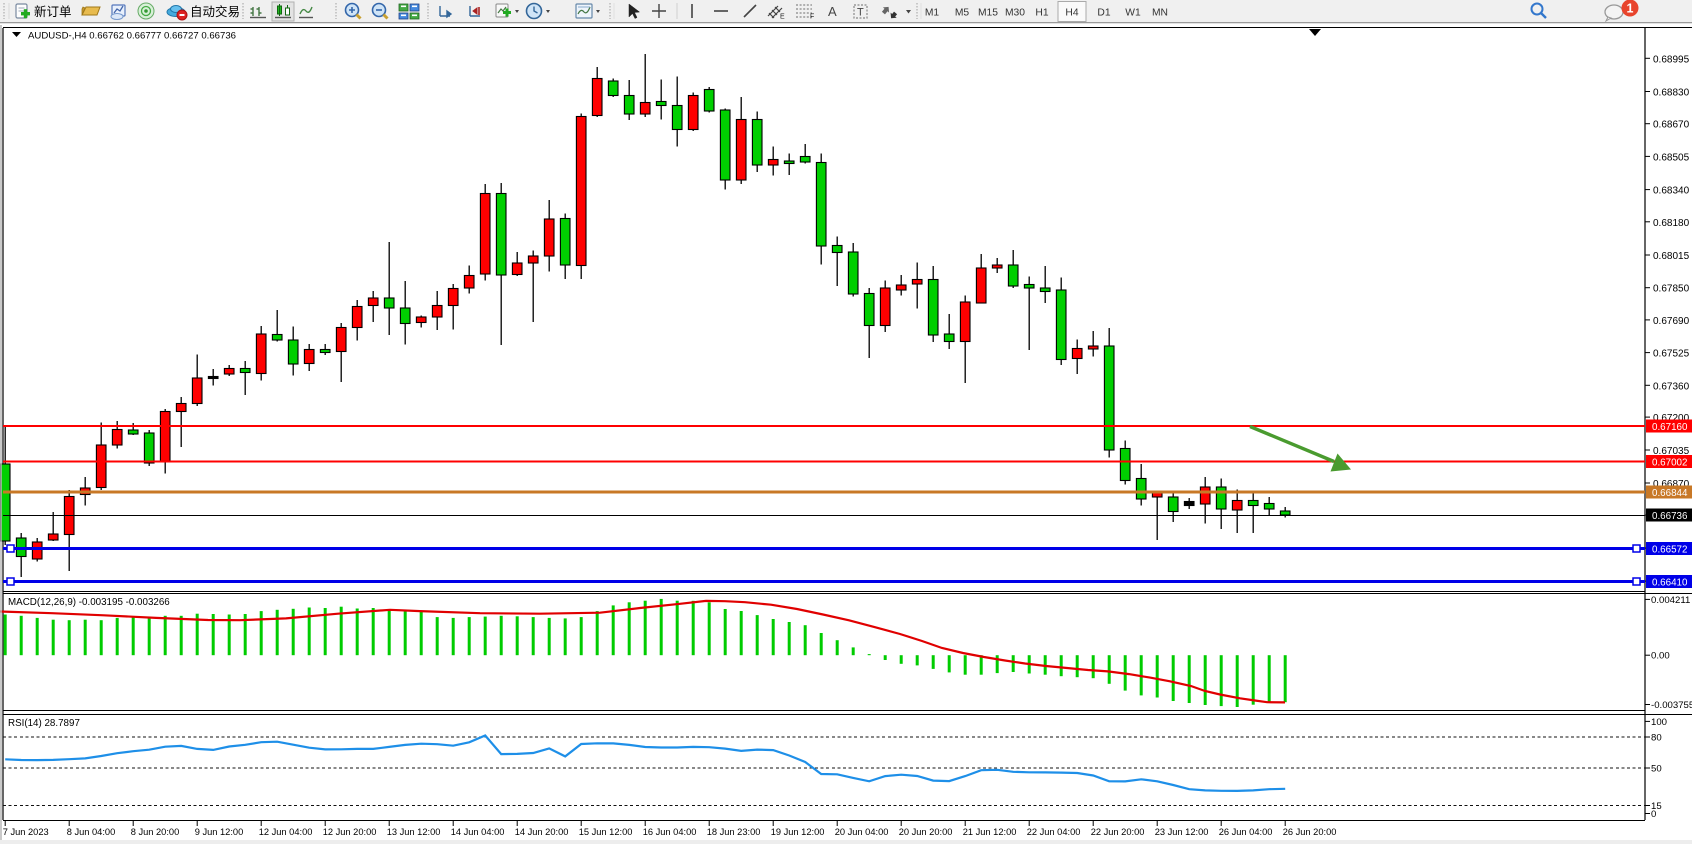  Describe the element at coordinates (414, 832) in the screenshot. I see `svg-text: 13 Jun 12:00` at that location.